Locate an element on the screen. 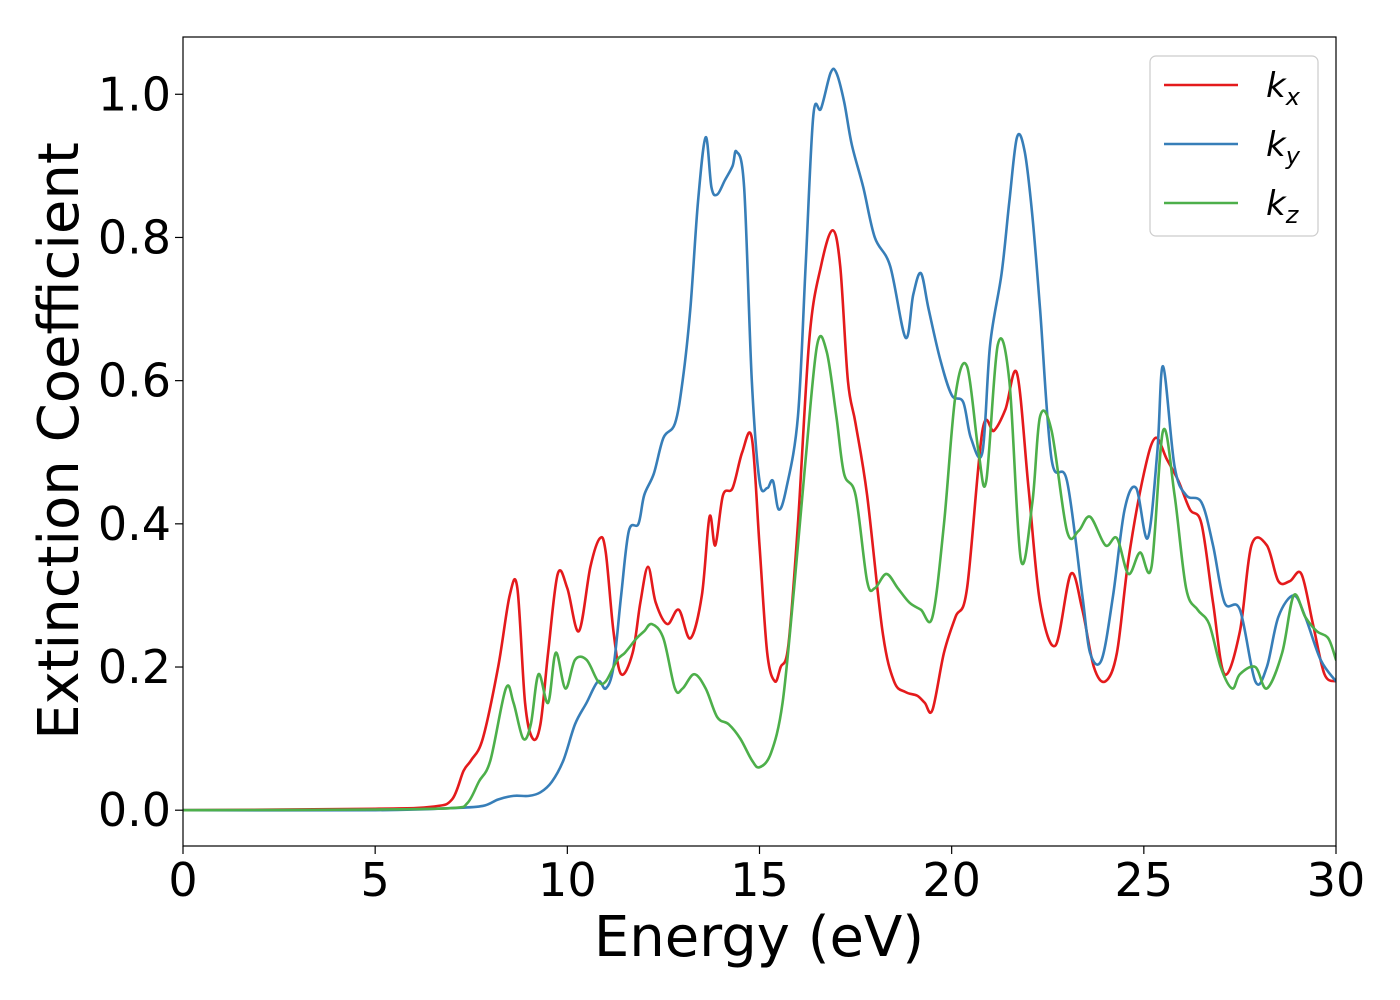  x-tick-label: 20 is located at coordinates (951, 880).